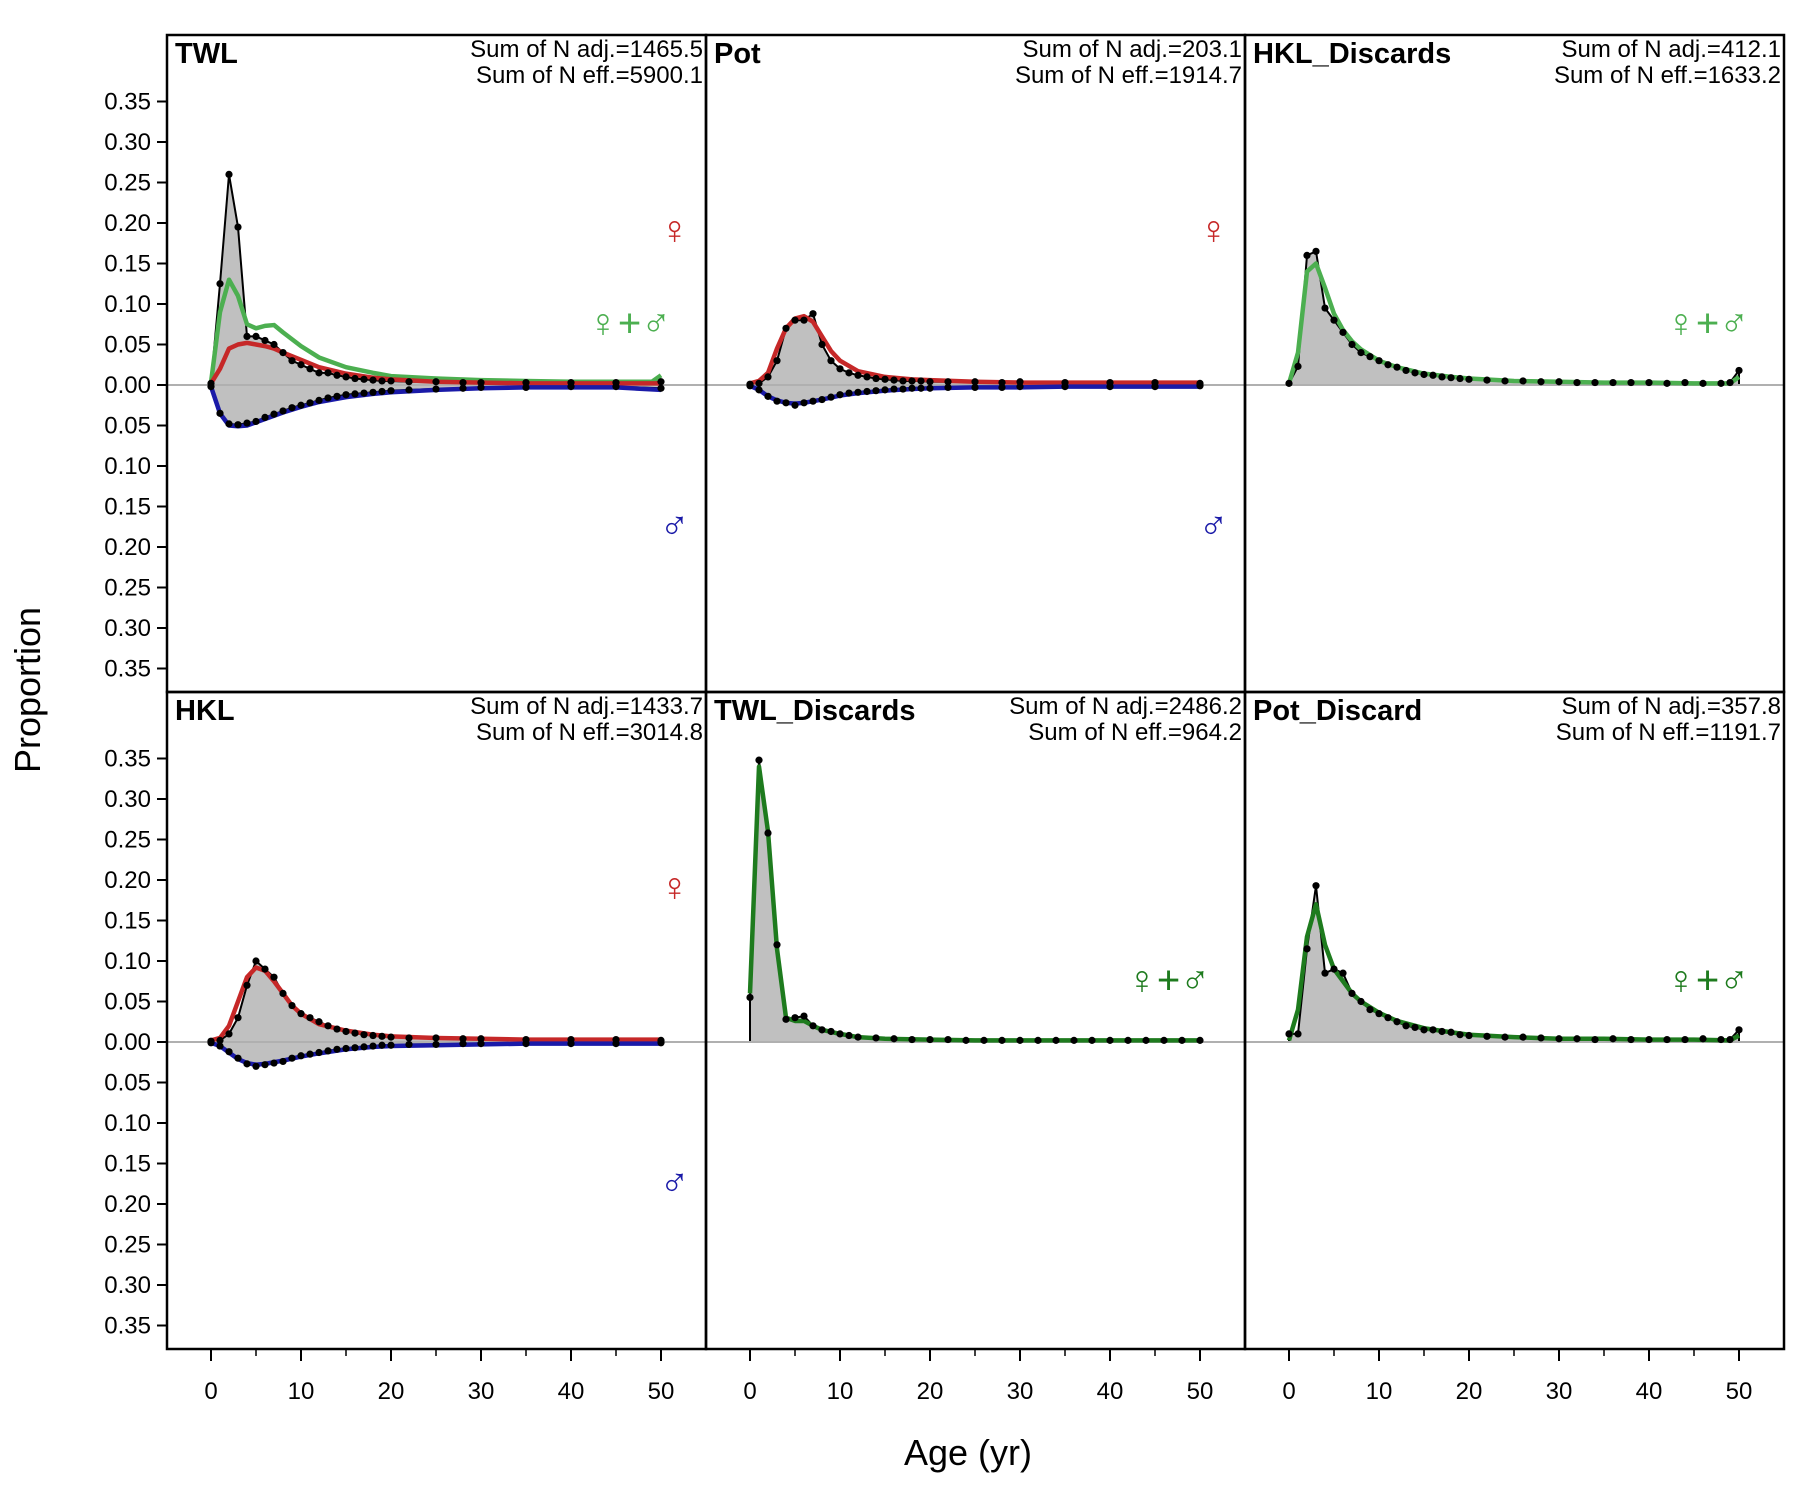  I want to click on sum-n-adj: Sum of N adj.=412.1, so click(1671, 49).